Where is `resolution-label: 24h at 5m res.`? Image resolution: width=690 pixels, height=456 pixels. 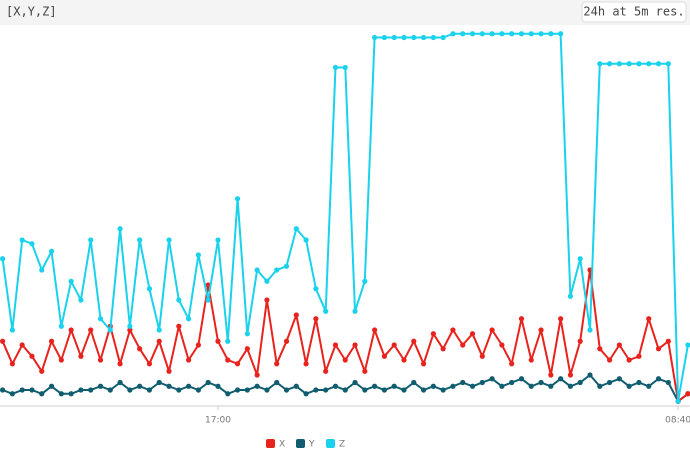 resolution-label: 24h at 5m res. is located at coordinates (633, 12).